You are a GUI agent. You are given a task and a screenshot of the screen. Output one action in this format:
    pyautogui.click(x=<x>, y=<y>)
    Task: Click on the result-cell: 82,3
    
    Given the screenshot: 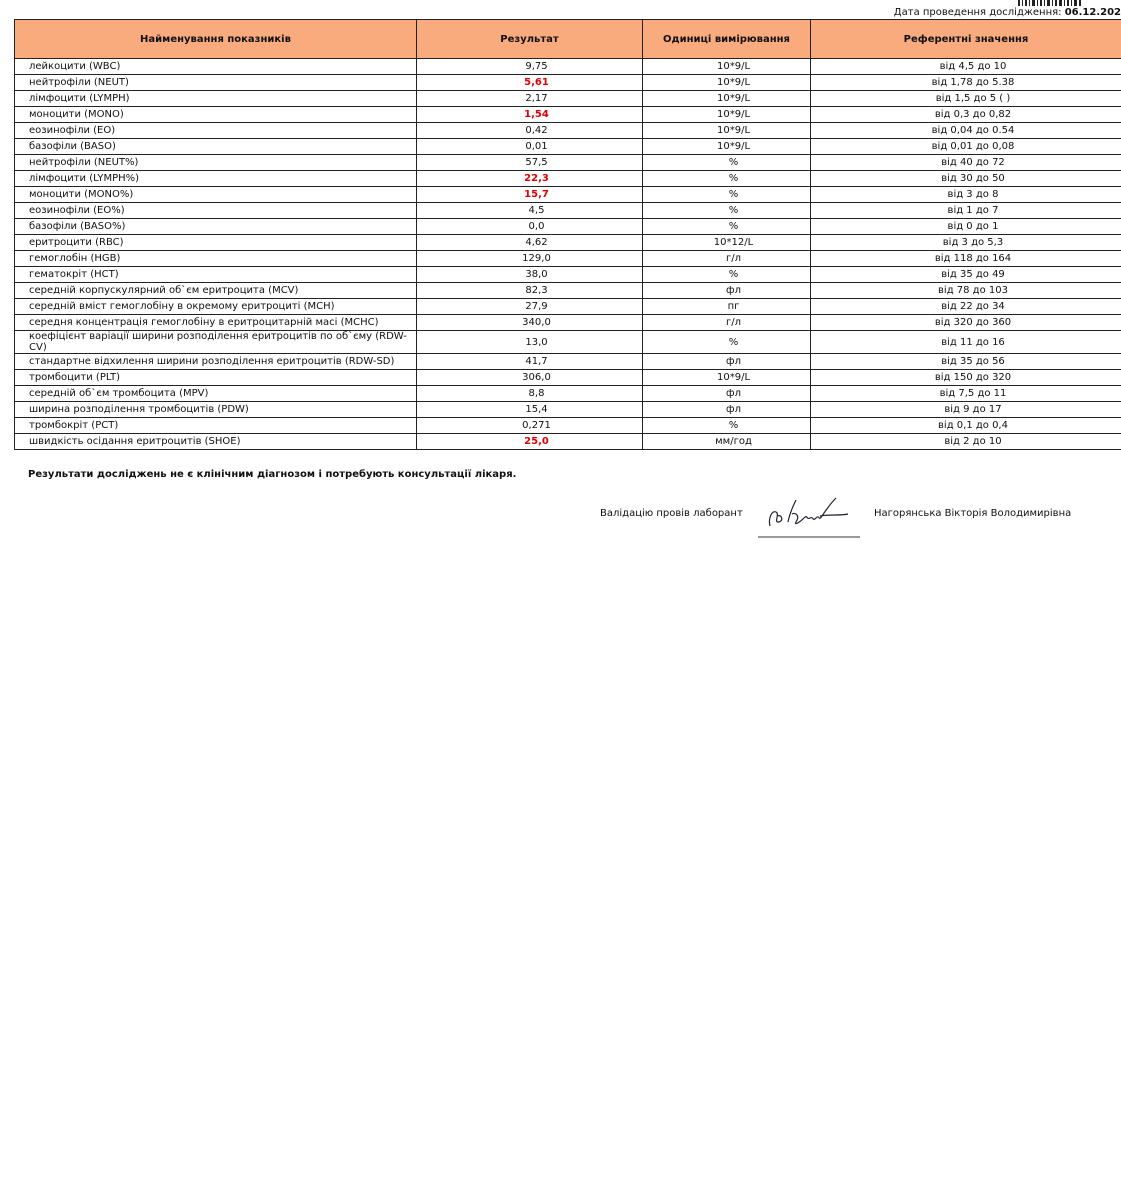 What is the action you would take?
    pyautogui.click(x=529, y=290)
    